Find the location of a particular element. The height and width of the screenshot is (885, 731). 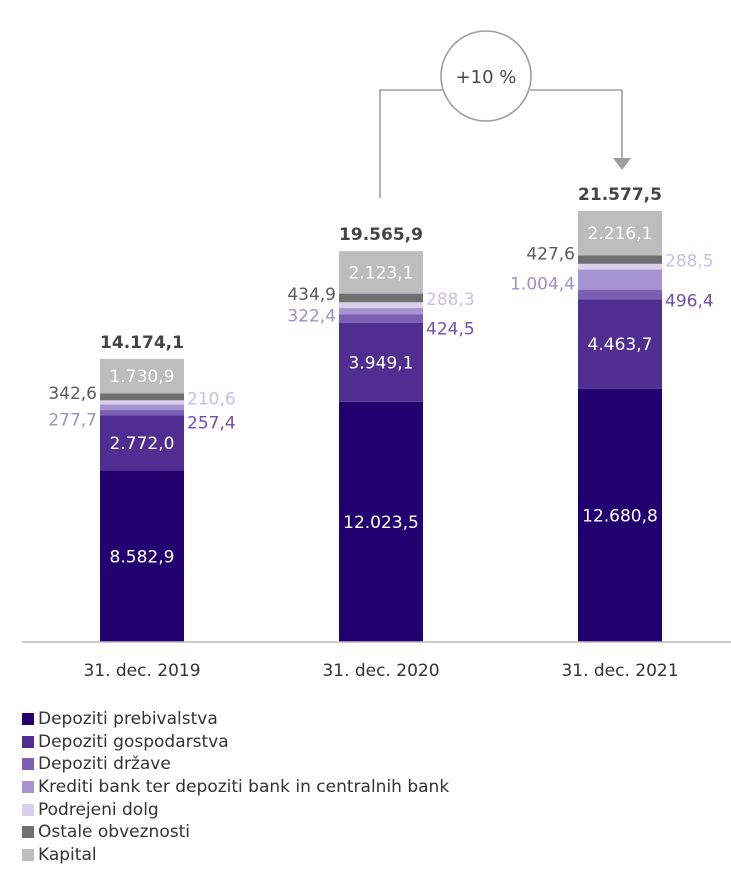

data-label-2-3: 4.463,7 is located at coordinates (620, 345).